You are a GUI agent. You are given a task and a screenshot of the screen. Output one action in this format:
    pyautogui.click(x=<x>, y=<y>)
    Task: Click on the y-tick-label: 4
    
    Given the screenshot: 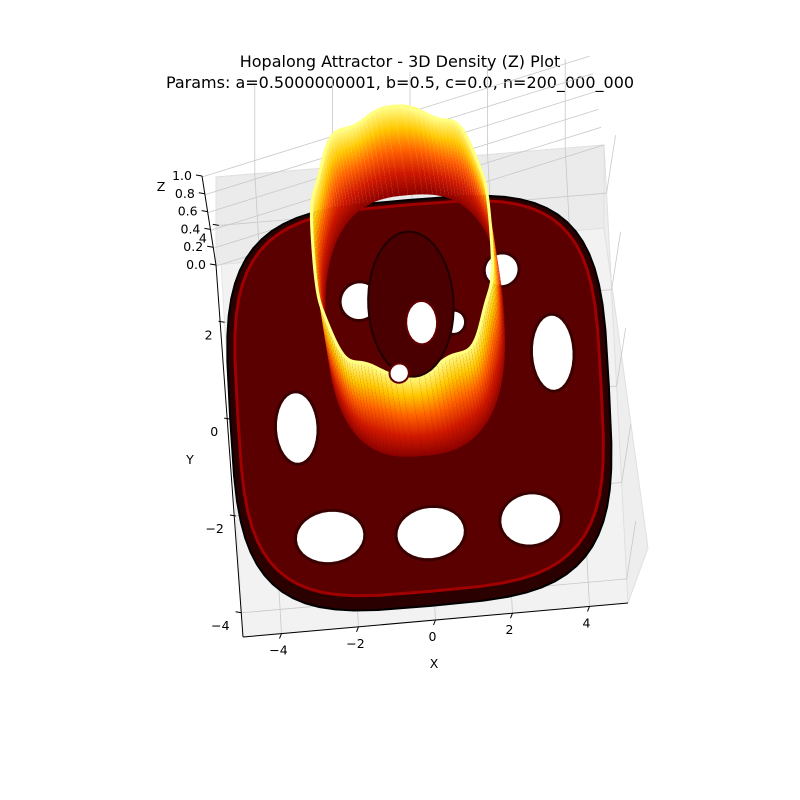 What is the action you would take?
    pyautogui.click(x=203, y=237)
    